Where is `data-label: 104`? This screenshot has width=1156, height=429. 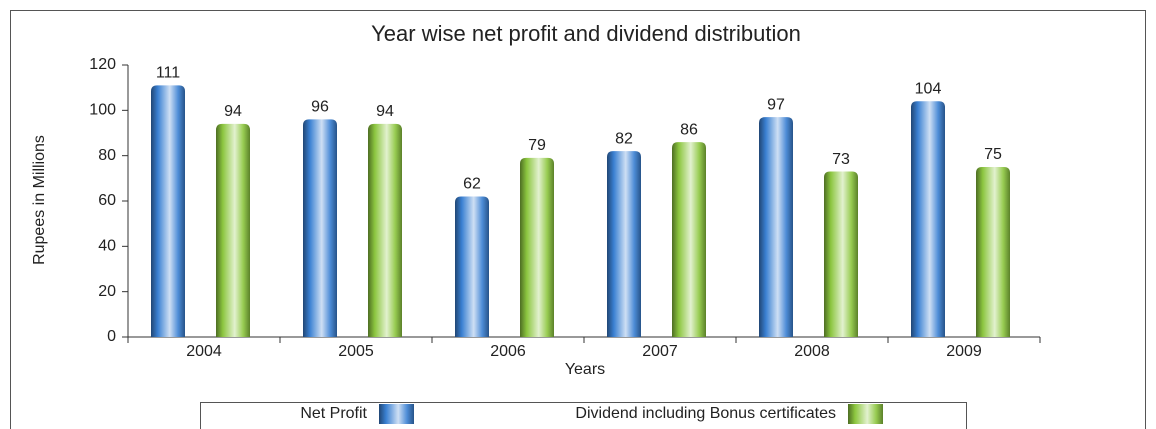 data-label: 104 is located at coordinates (928, 88).